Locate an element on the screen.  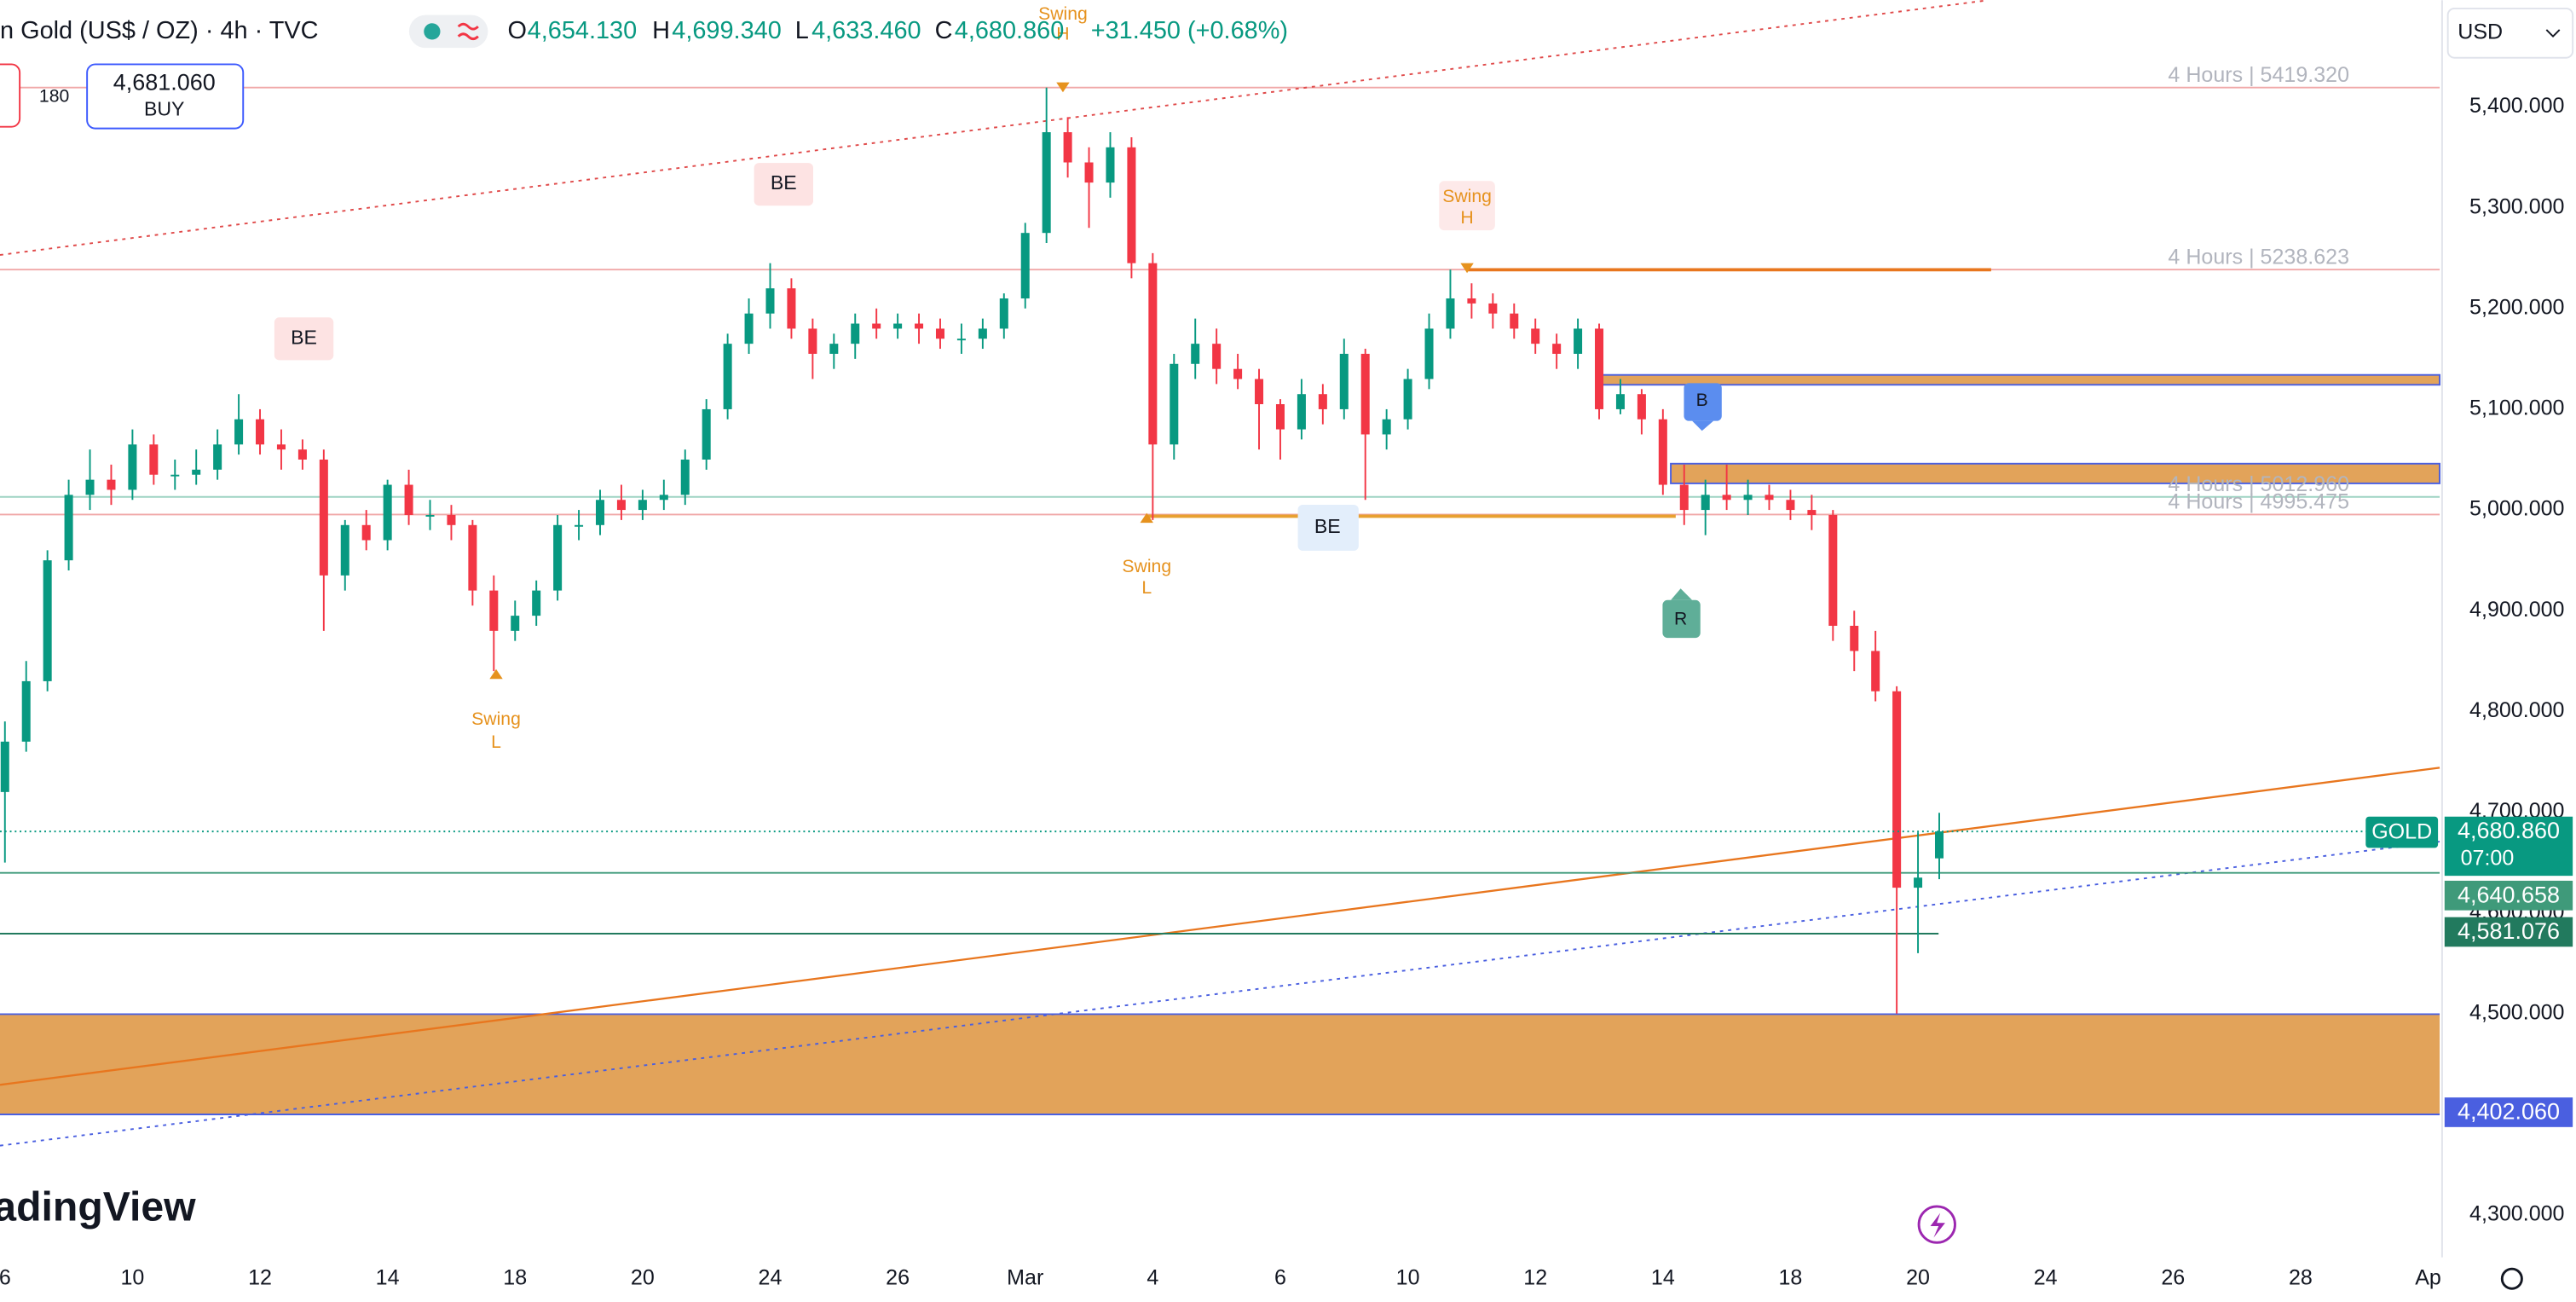
price-tag-text: 4,581.076 is located at coordinates (2509, 931).